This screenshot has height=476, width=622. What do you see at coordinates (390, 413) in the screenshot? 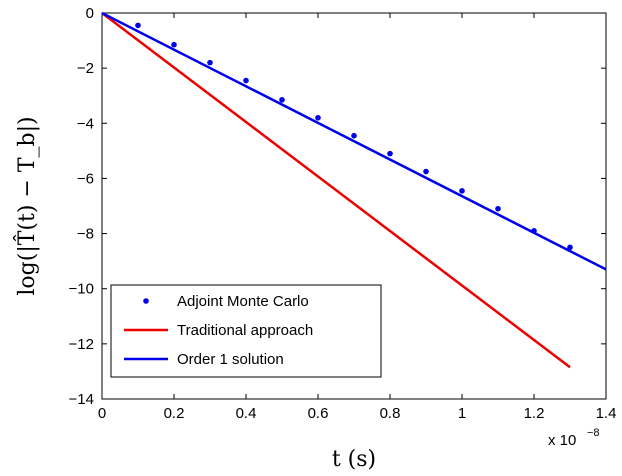
I see `x-tick-label: 0.8` at bounding box center [390, 413].